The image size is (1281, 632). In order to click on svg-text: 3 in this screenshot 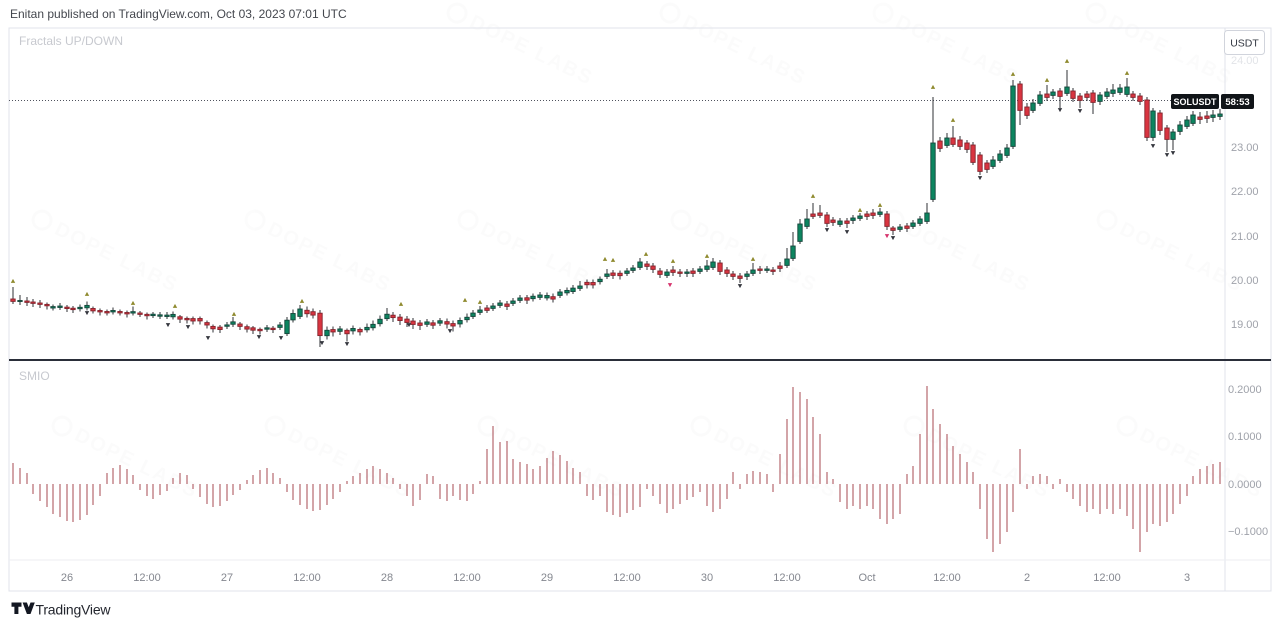, I will do `click(1187, 578)`.